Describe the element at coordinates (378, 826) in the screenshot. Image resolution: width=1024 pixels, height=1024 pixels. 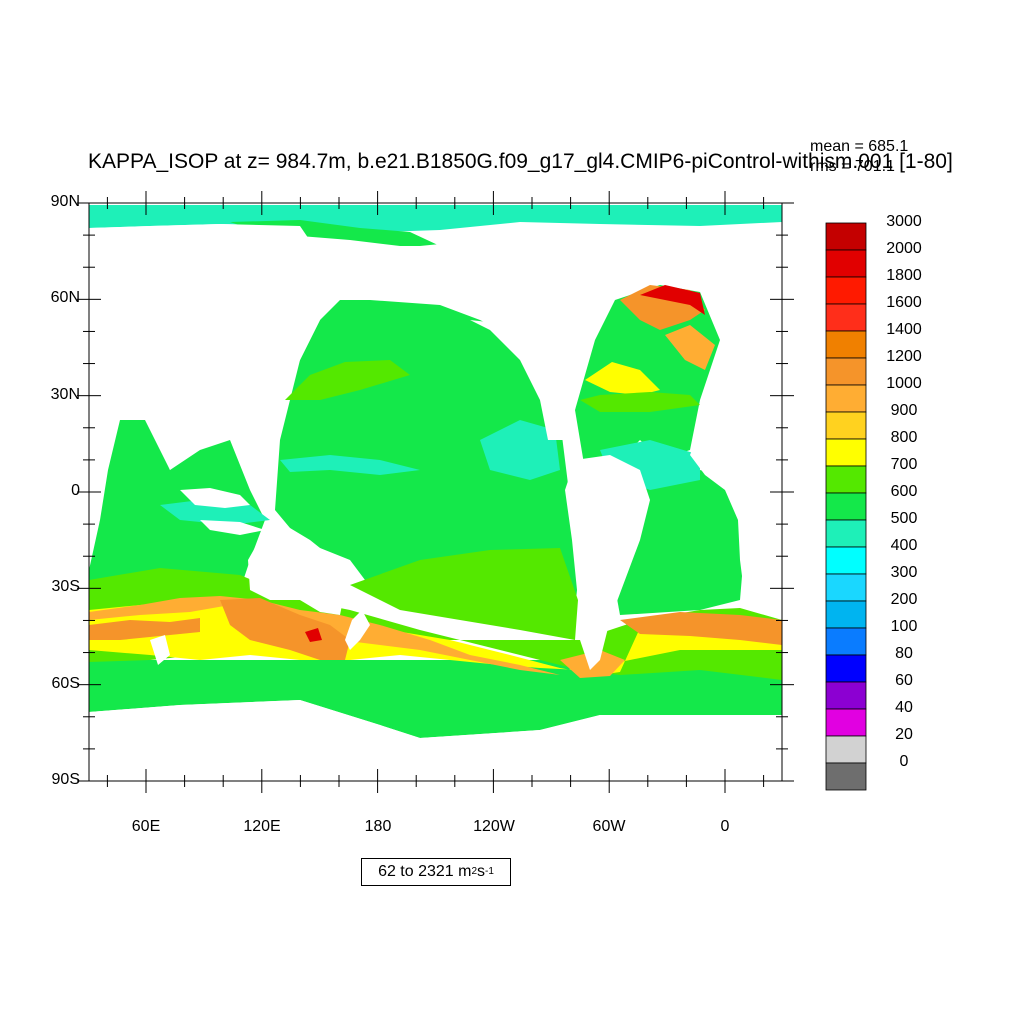
I see `lon-label: 180` at that location.